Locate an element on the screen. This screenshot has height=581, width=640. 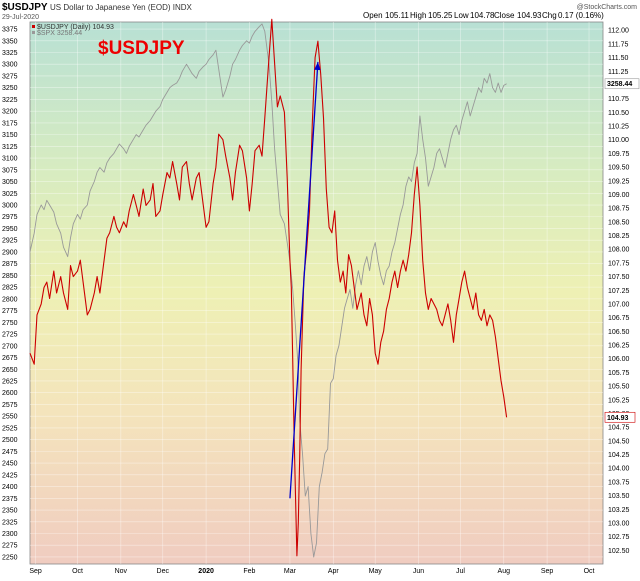
right-axis-tick-label: 103.25 is located at coordinates (619, 510).